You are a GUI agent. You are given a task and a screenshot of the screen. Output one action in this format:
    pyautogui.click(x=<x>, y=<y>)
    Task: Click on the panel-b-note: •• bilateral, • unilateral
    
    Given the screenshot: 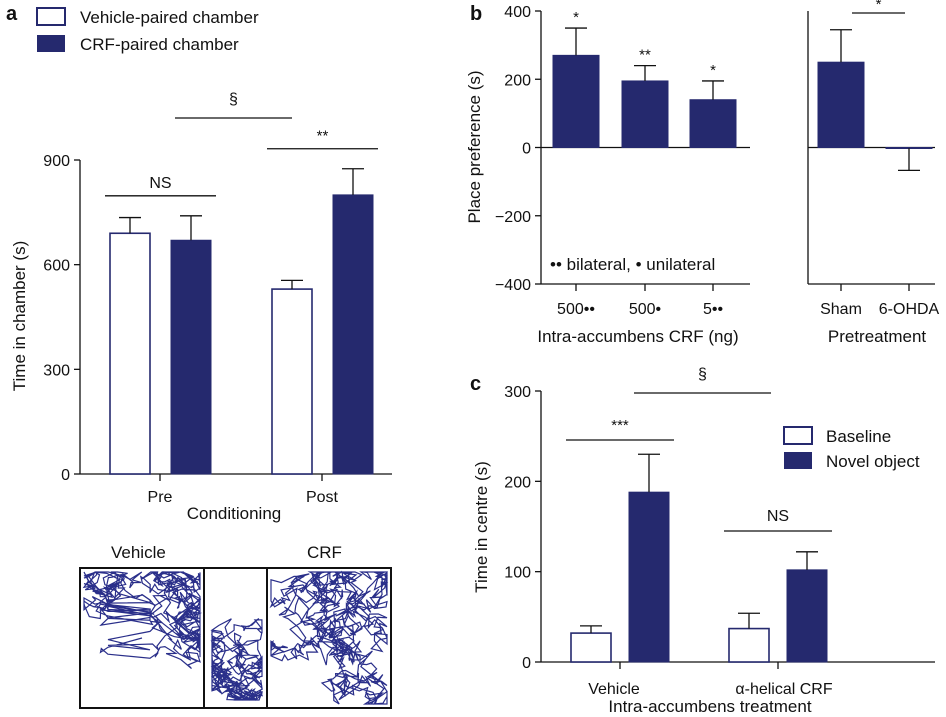 What is the action you would take?
    pyautogui.click(x=632, y=264)
    